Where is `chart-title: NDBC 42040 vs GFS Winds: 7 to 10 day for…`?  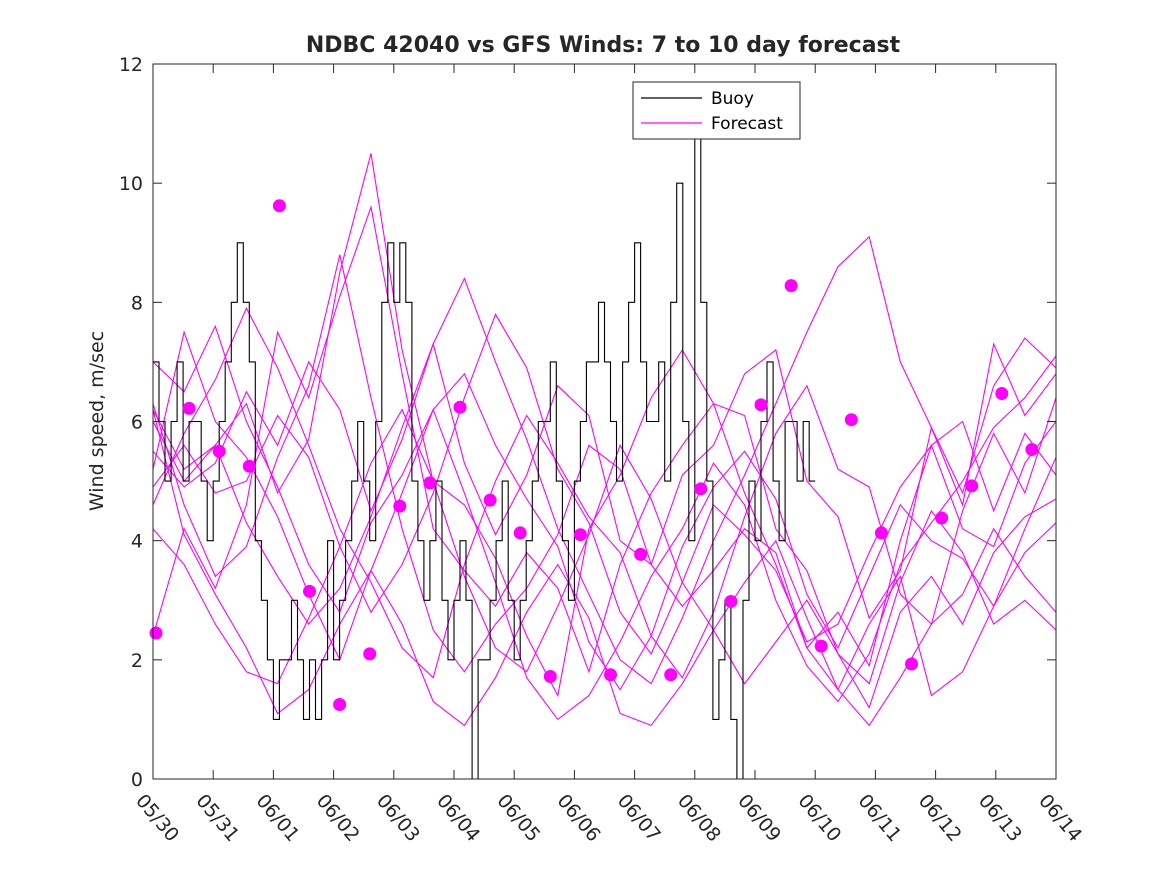
chart-title: NDBC 42040 vs GFS Winds: 7 to 10 day for… is located at coordinates (603, 45).